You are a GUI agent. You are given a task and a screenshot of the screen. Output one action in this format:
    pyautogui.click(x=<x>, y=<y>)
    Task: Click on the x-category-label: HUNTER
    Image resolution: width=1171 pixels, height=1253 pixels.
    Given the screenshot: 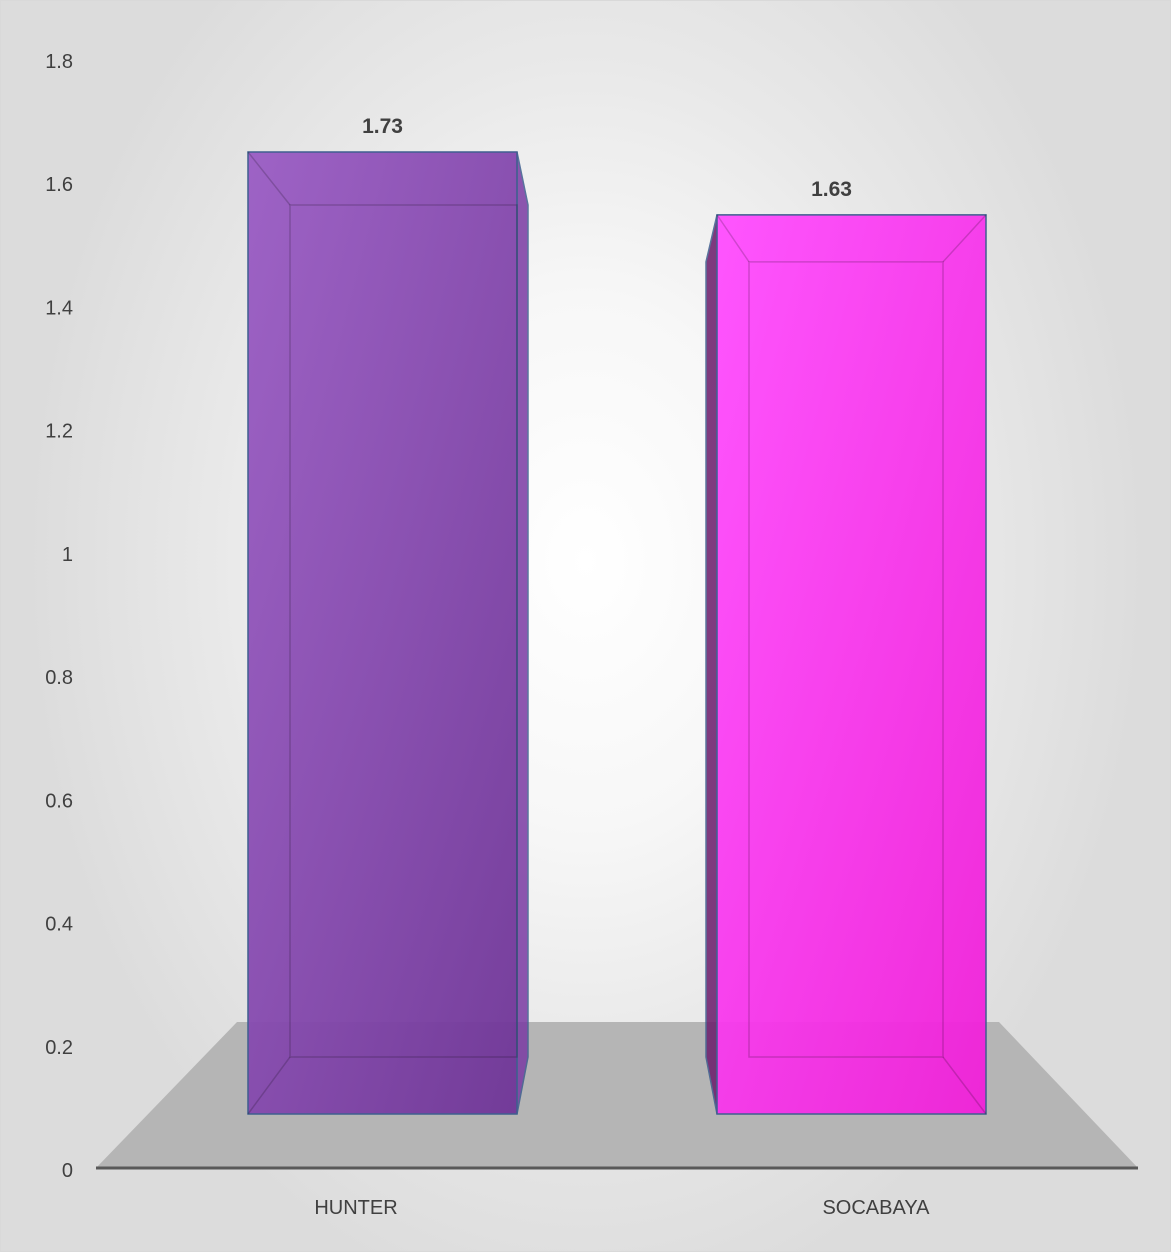 What is the action you would take?
    pyautogui.click(x=355, y=1208)
    